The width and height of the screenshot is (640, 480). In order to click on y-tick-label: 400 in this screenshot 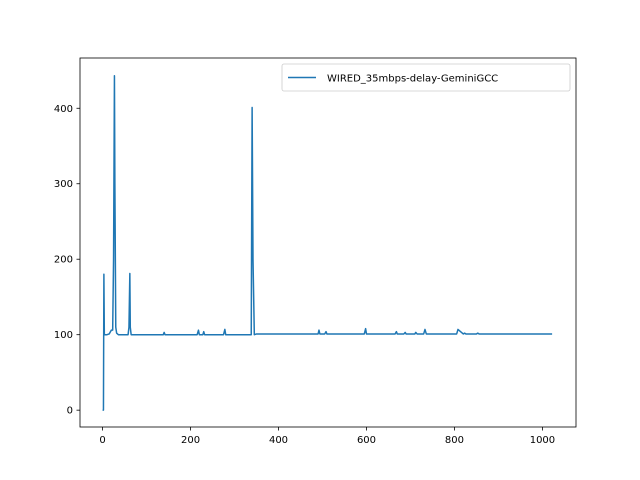, I will do `click(63, 109)`.